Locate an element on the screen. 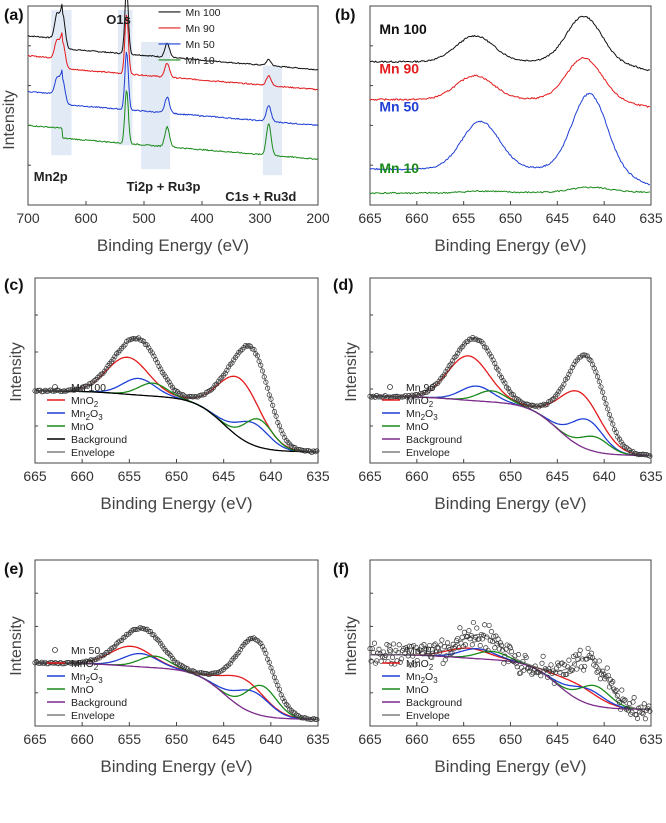  legend-label: Mn 90 is located at coordinates (420, 388).